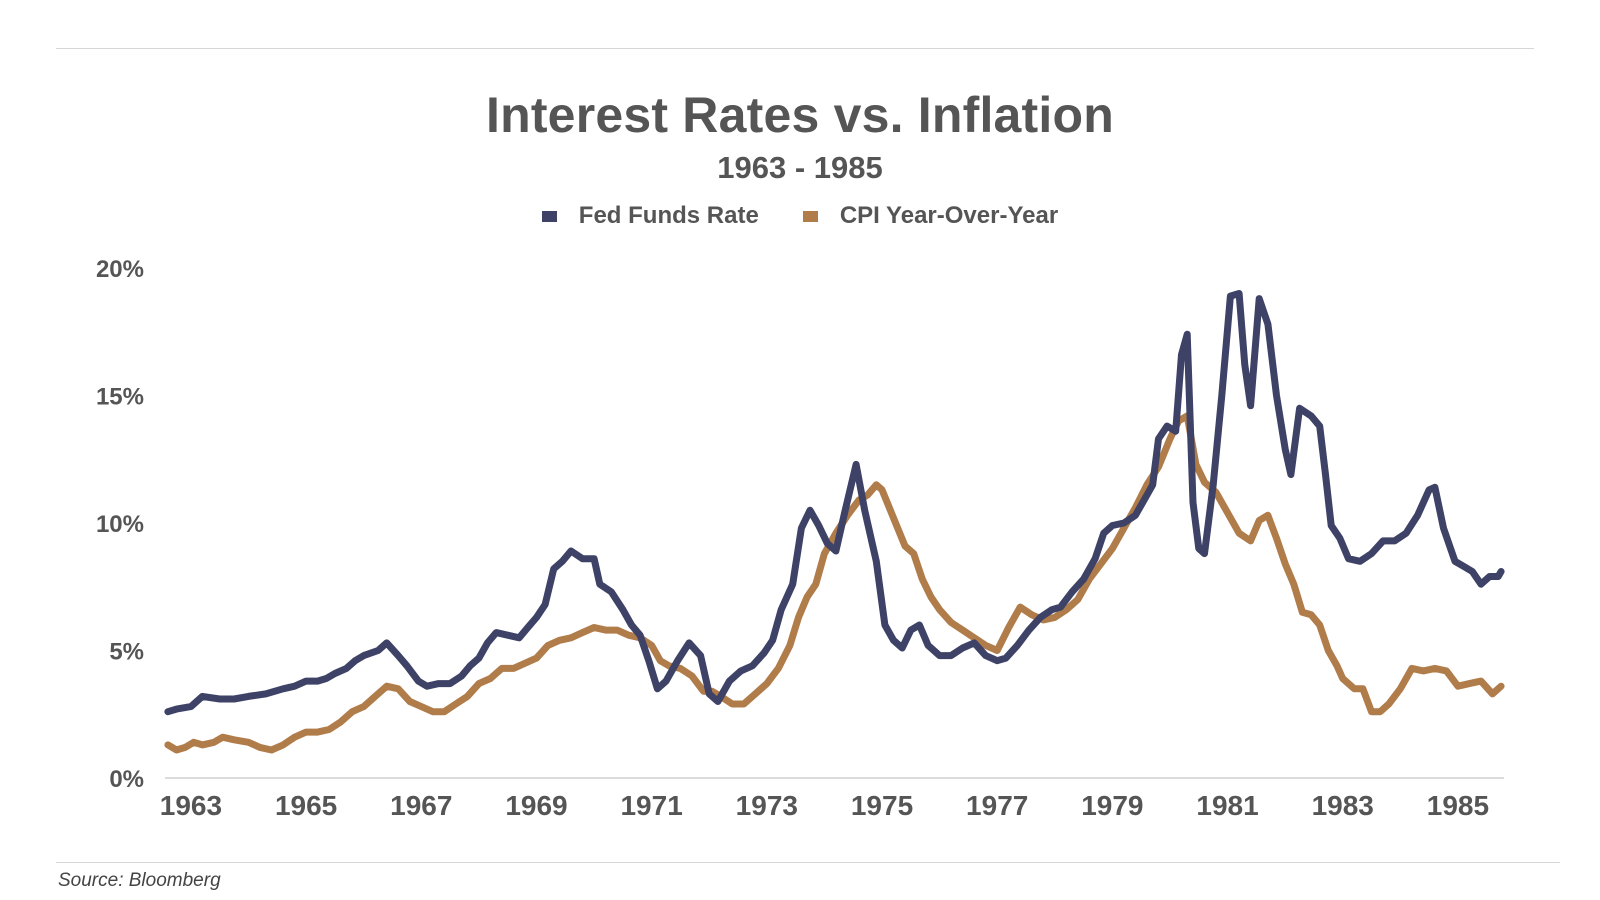 The image size is (1600, 900). I want to click on legend-label-fed-funds: Fed Funds Rate, so click(668, 215).